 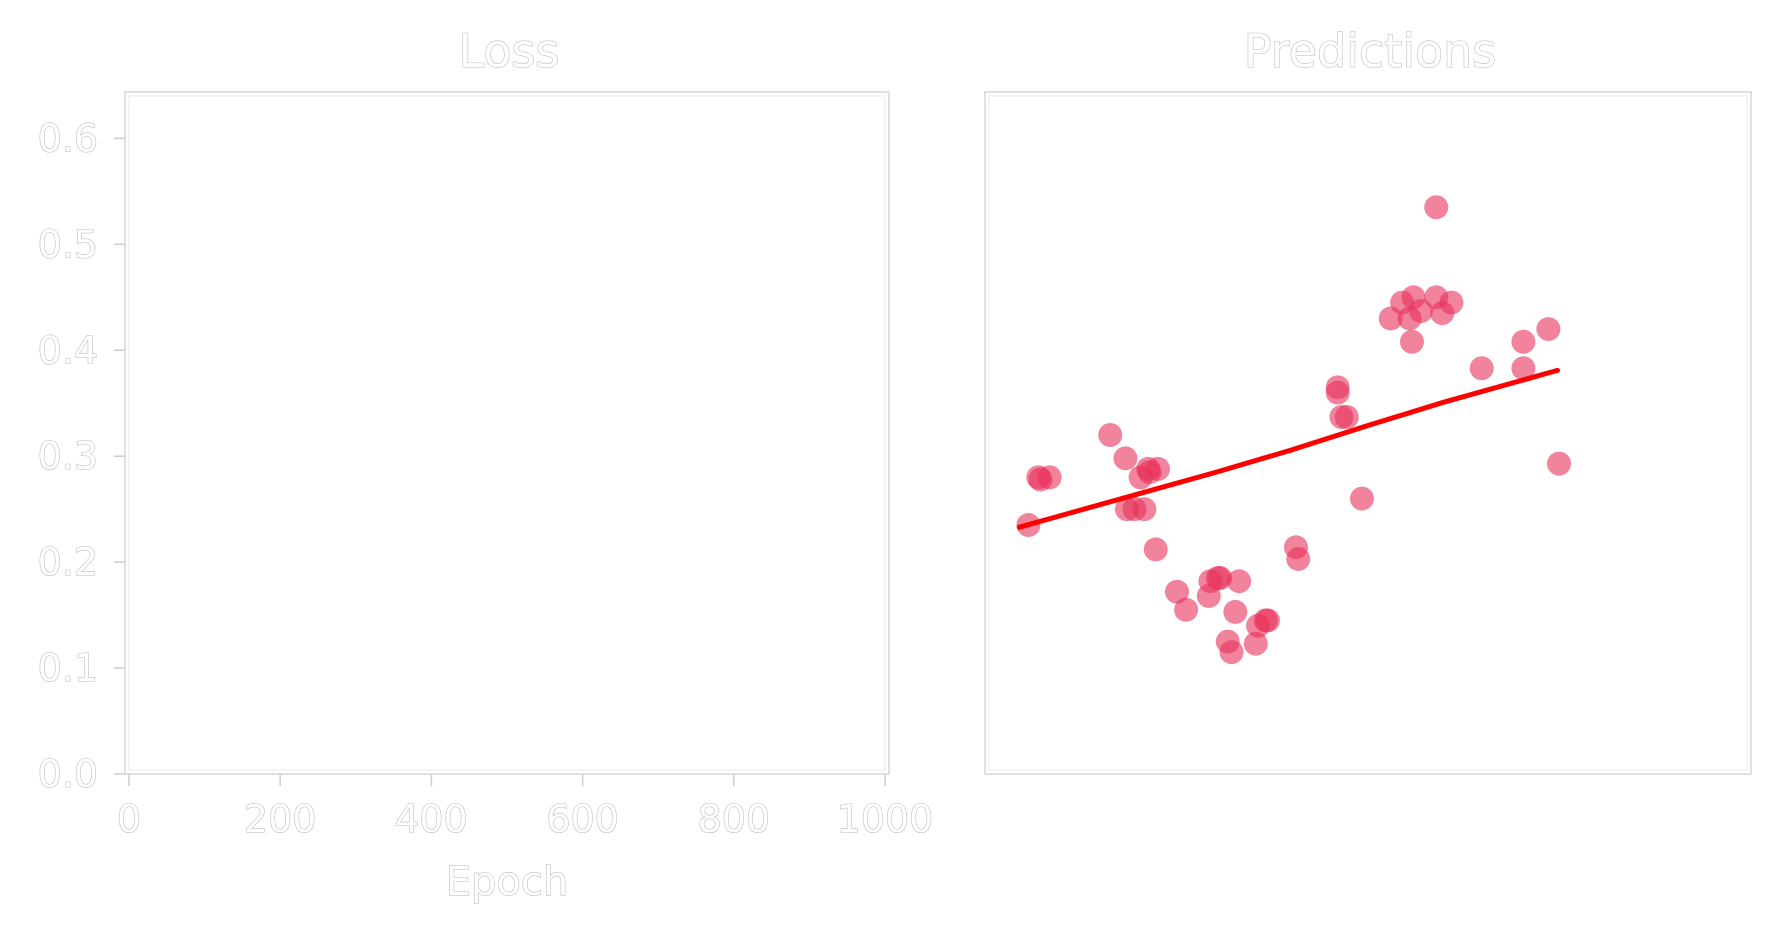 I want to click on prediction-fit-line, so click(x=1288, y=448).